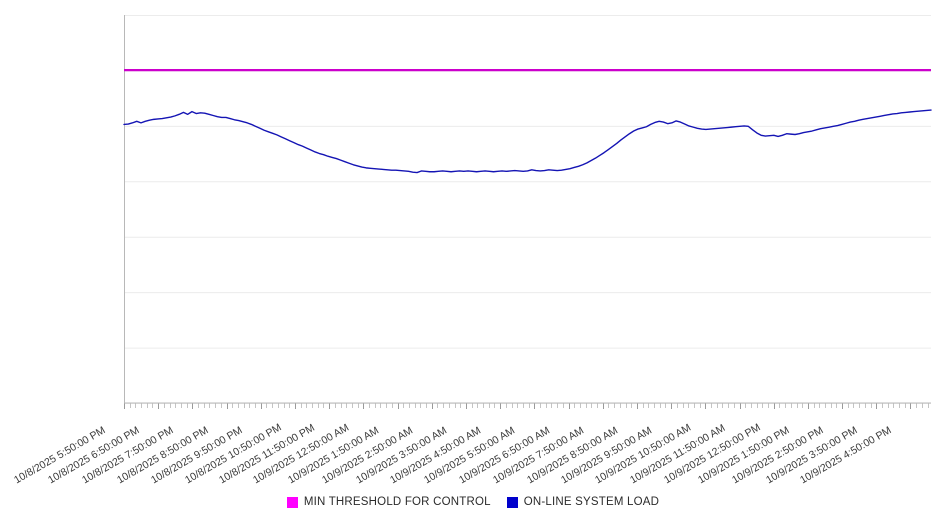  I want to click on legend-label: ON-LINE SYSTEM LOAD, so click(591, 502).